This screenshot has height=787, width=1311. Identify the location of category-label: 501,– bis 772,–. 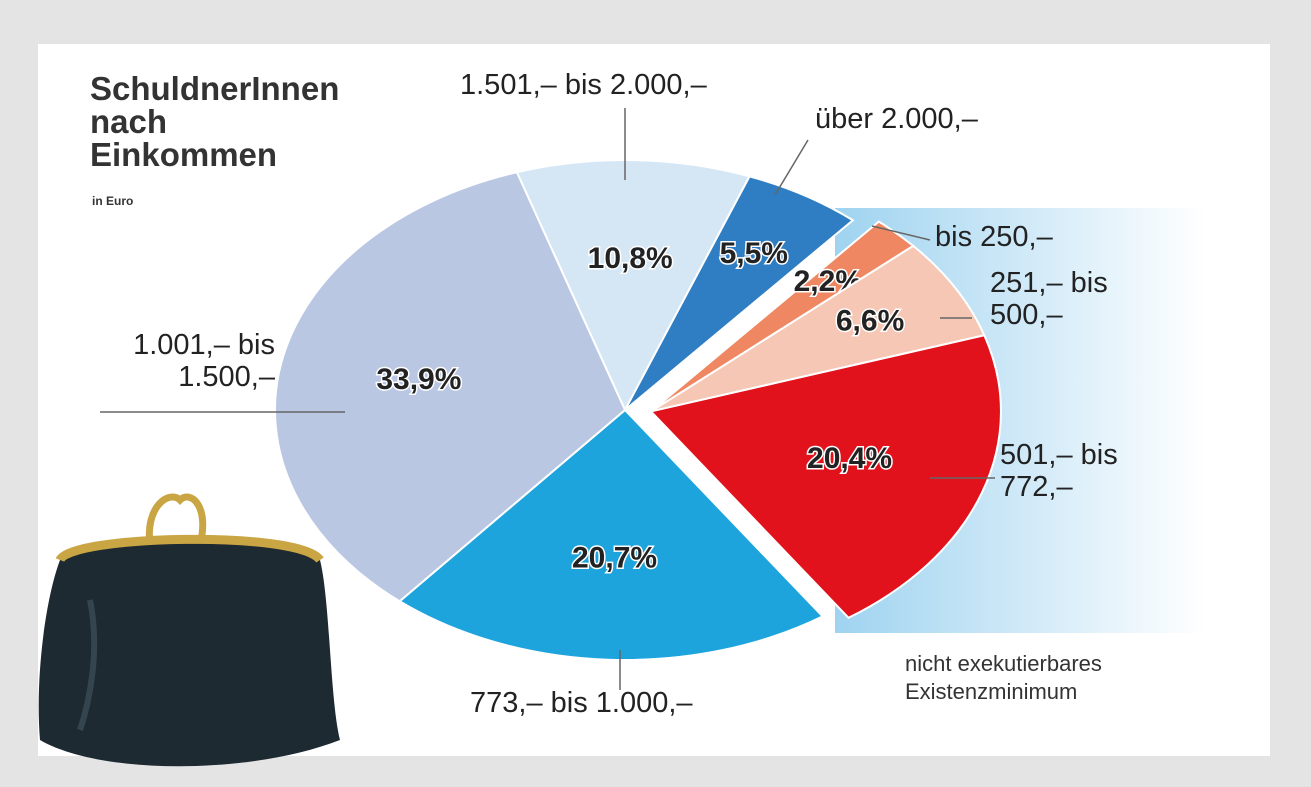
(1059, 471).